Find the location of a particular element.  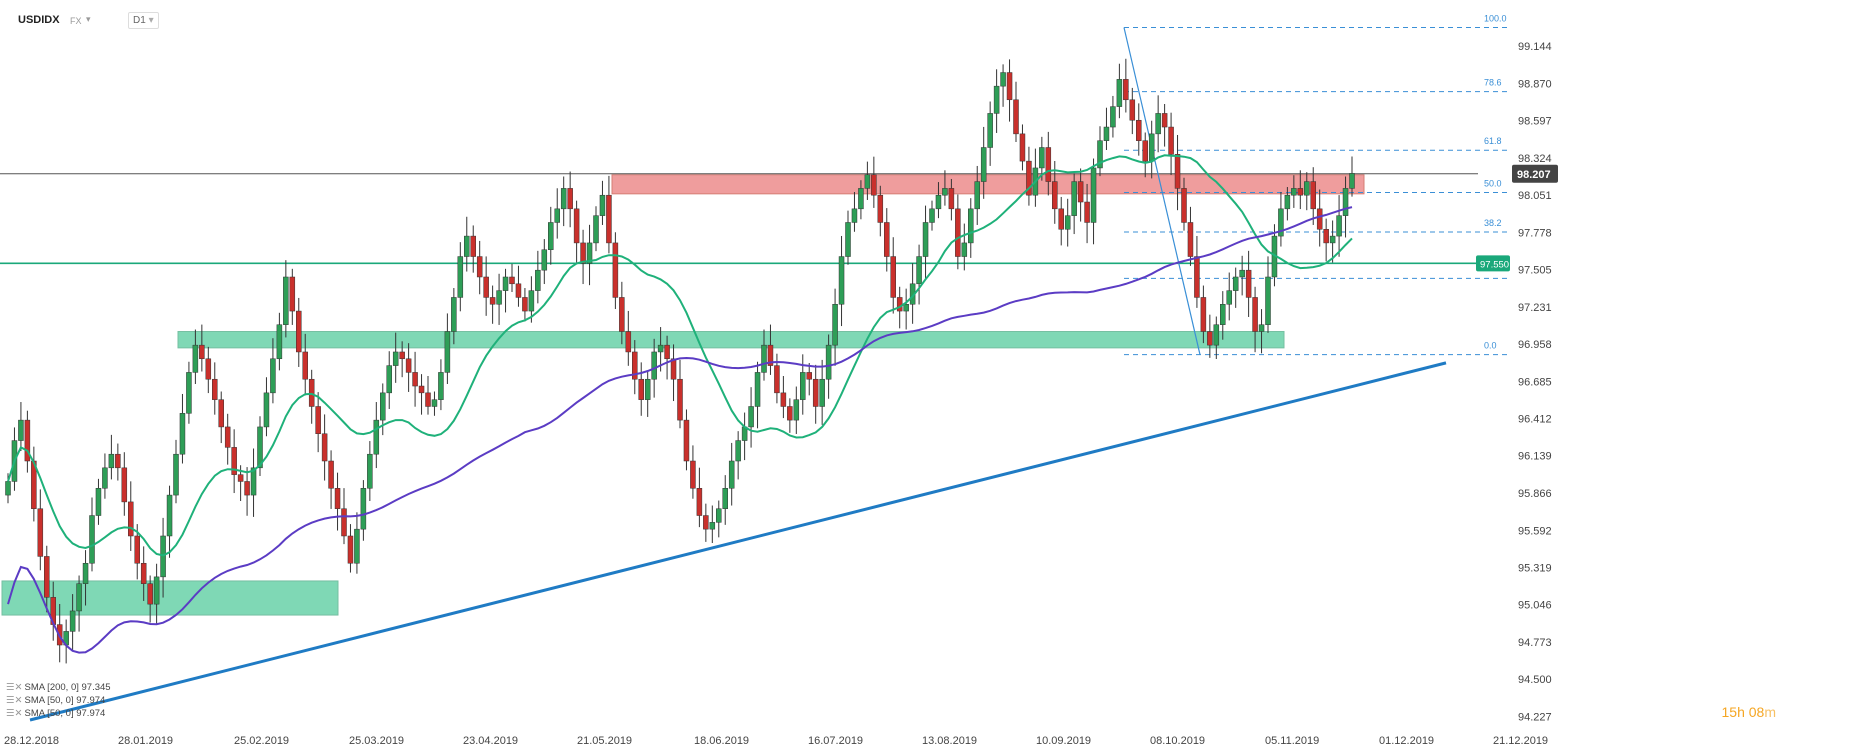

y-tick-label: 98.597 is located at coordinates (1535, 122).